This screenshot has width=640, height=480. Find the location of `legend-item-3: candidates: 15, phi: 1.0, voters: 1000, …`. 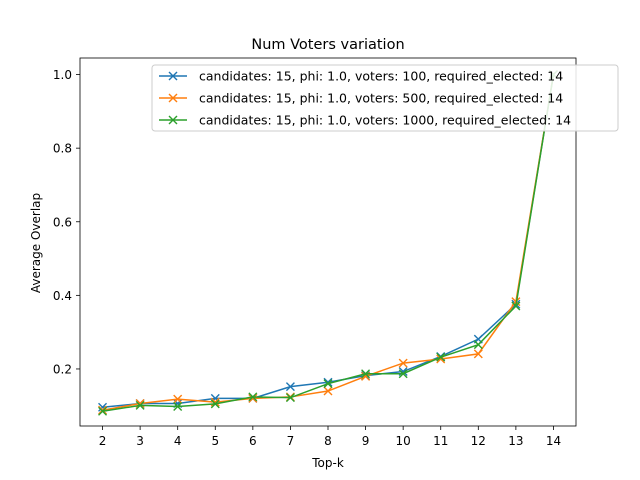

legend-item-3: candidates: 15, phi: 1.0, voters: 1000, … is located at coordinates (365, 120).